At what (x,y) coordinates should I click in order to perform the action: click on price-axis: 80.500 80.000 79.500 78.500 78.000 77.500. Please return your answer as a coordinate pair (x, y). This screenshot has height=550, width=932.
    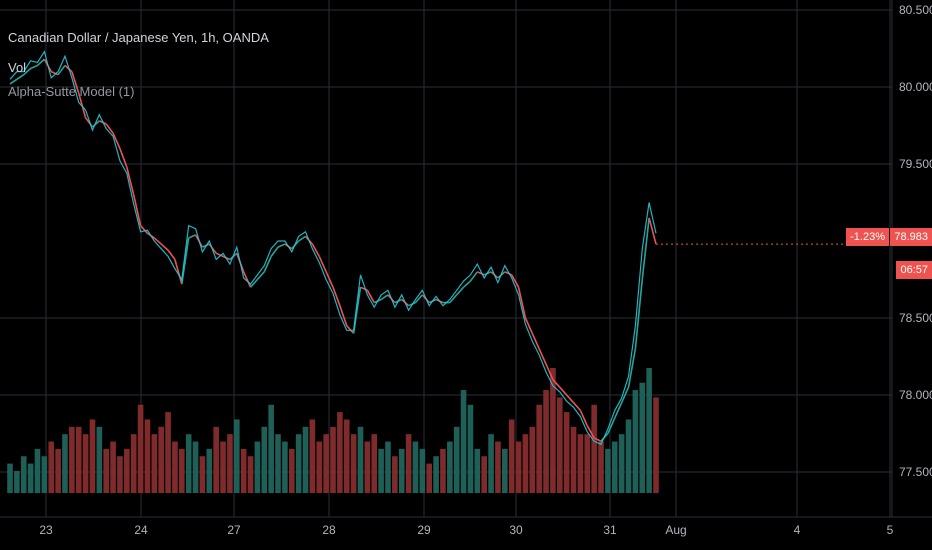
    Looking at the image, I should click on (915, 241).